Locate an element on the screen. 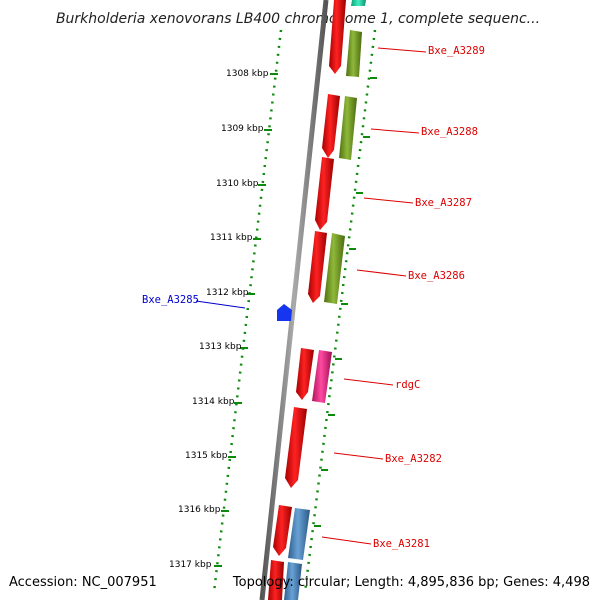 This screenshot has width=600, height=600. gene-steelblue-partial-bottom is located at coordinates (293, 581).